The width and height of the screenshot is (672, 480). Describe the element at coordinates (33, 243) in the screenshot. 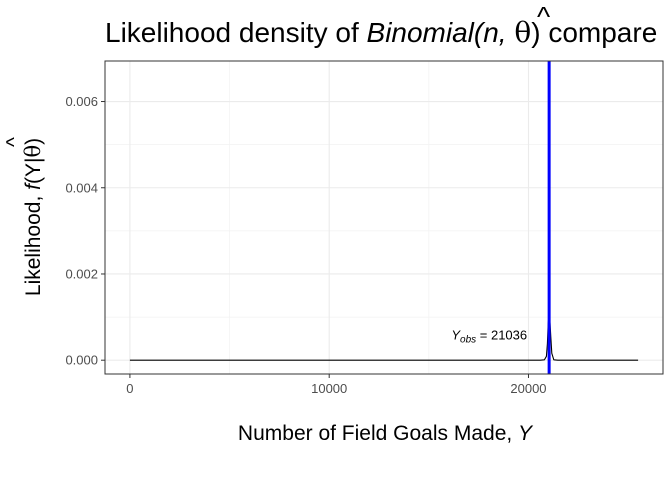

I see `y-axis-title-text: Likelihood,` at that location.